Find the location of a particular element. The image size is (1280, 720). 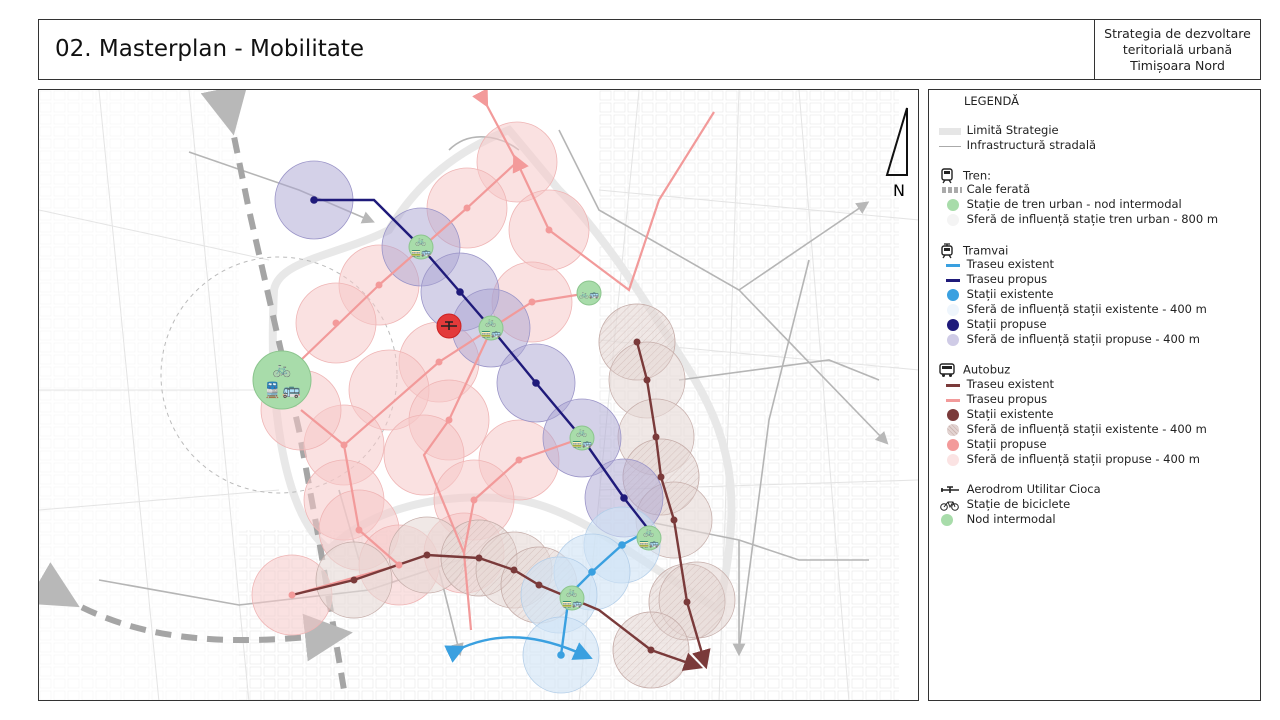

bus-proposed-stop-swatch is located at coordinates (951, 444).